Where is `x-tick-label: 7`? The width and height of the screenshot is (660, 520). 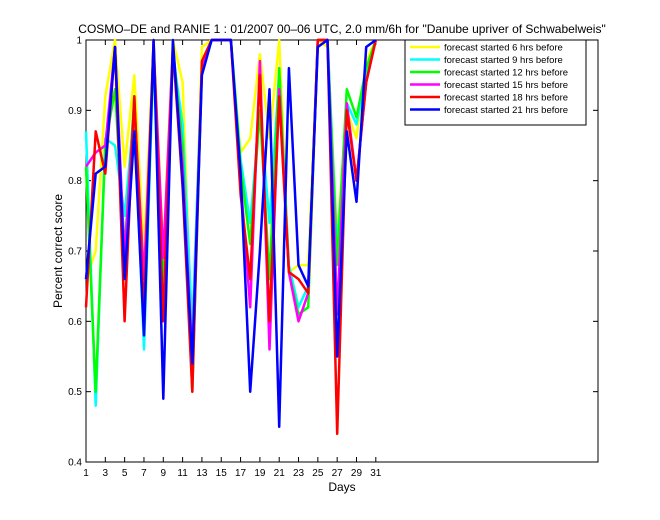 x-tick-label: 7 is located at coordinates (144, 473).